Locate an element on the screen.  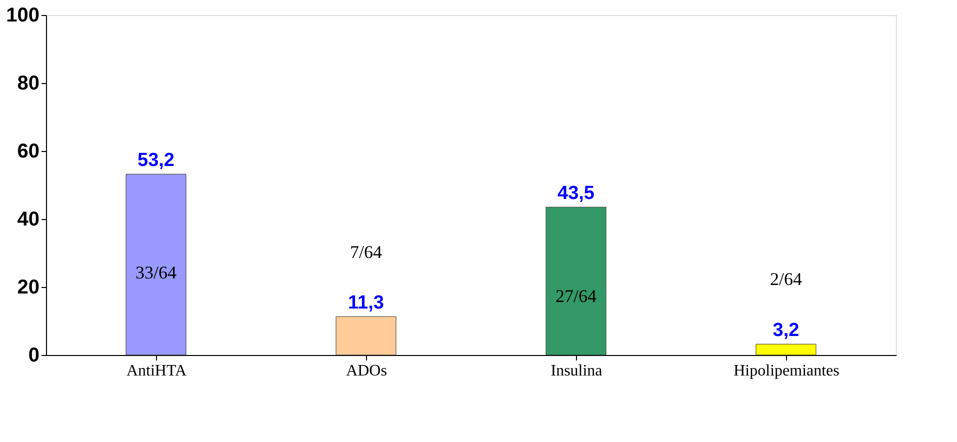
x-tick-label: Hipolipemiantes is located at coordinates (787, 371).